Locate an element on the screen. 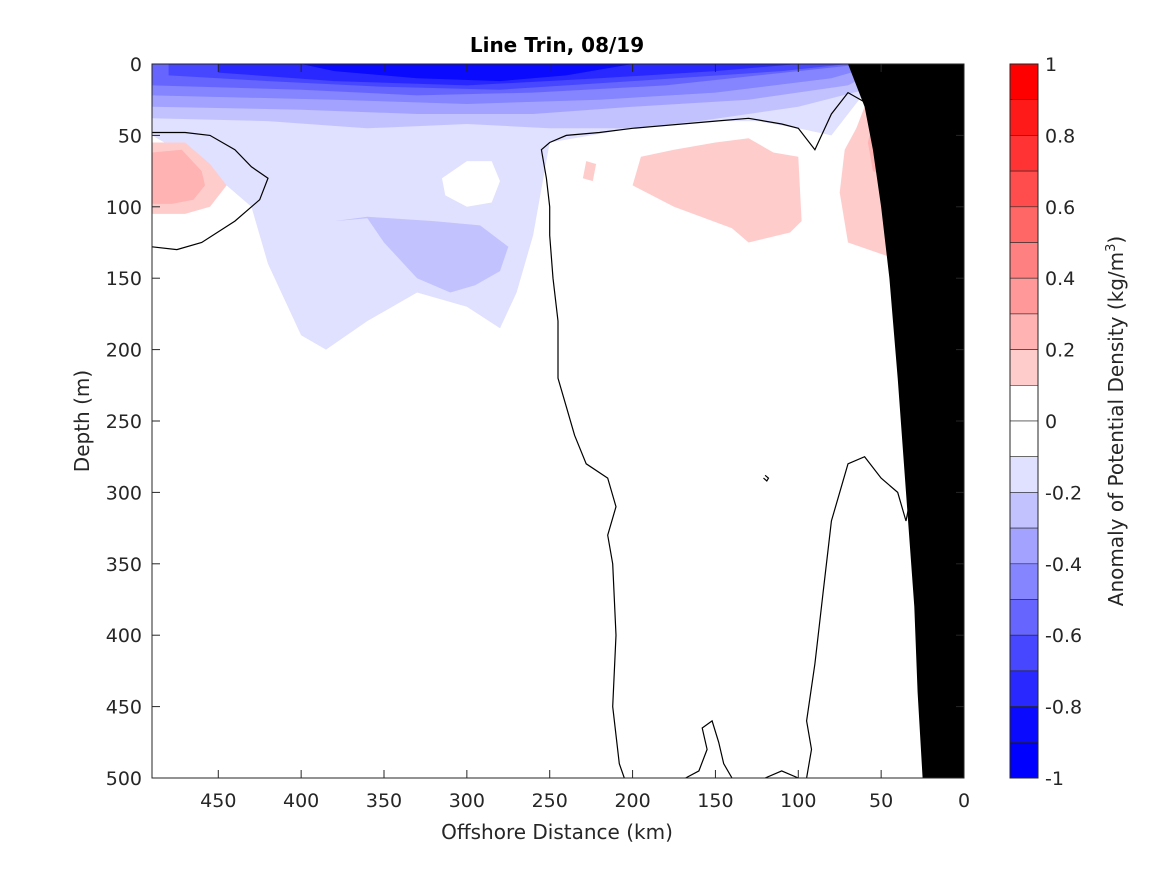  contour-notch is located at coordinates (781, 774).